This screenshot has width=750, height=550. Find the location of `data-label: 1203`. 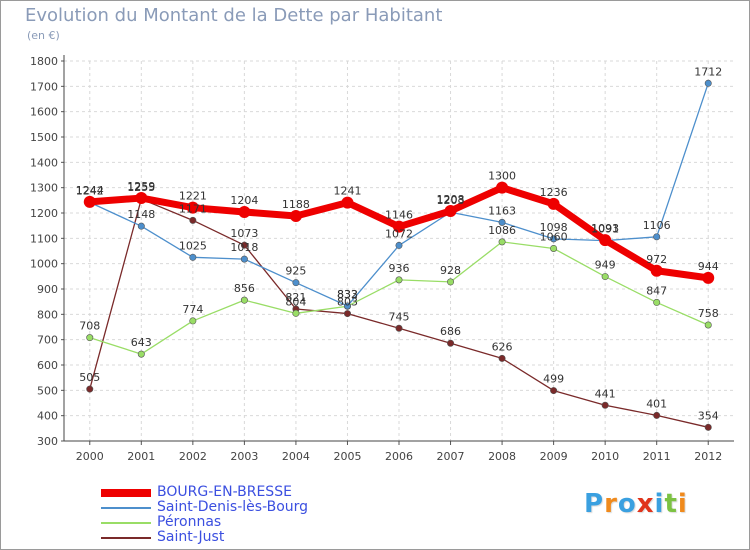

data-label: 1203 is located at coordinates (451, 200).